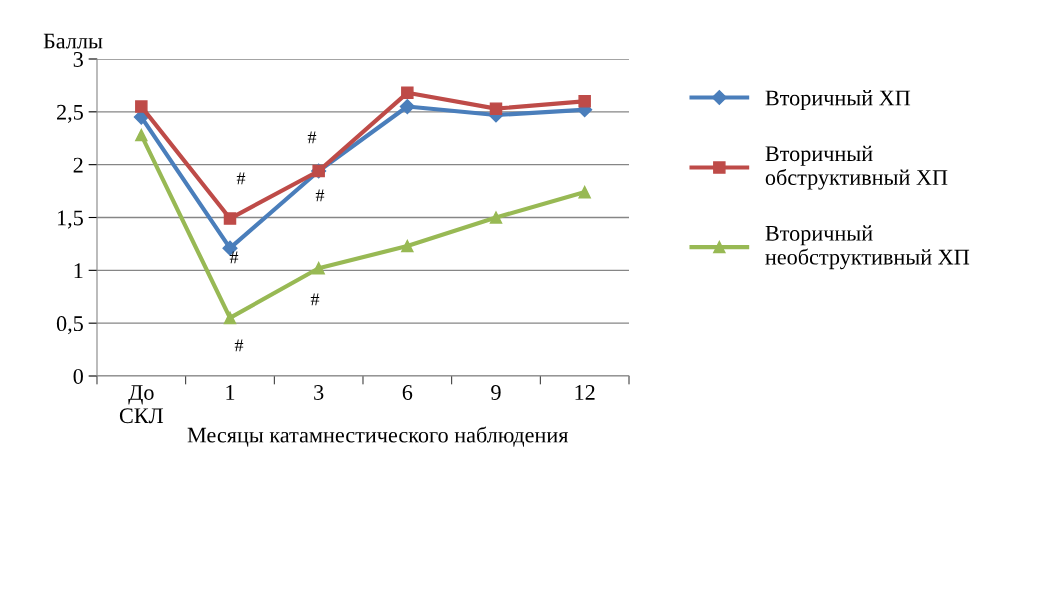  Describe the element at coordinates (70, 113) in the screenshot. I see `y-tick-label: 2,5` at that location.